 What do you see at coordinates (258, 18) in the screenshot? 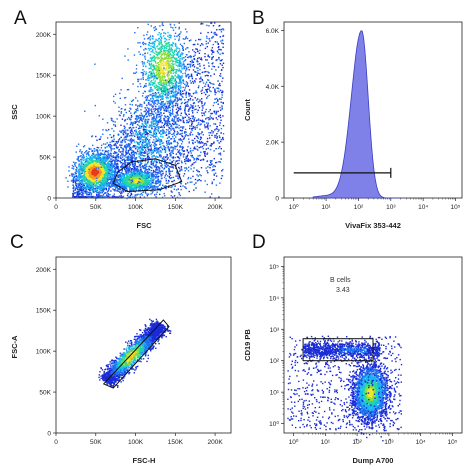
I see `panel-label-b: B` at bounding box center [258, 18].